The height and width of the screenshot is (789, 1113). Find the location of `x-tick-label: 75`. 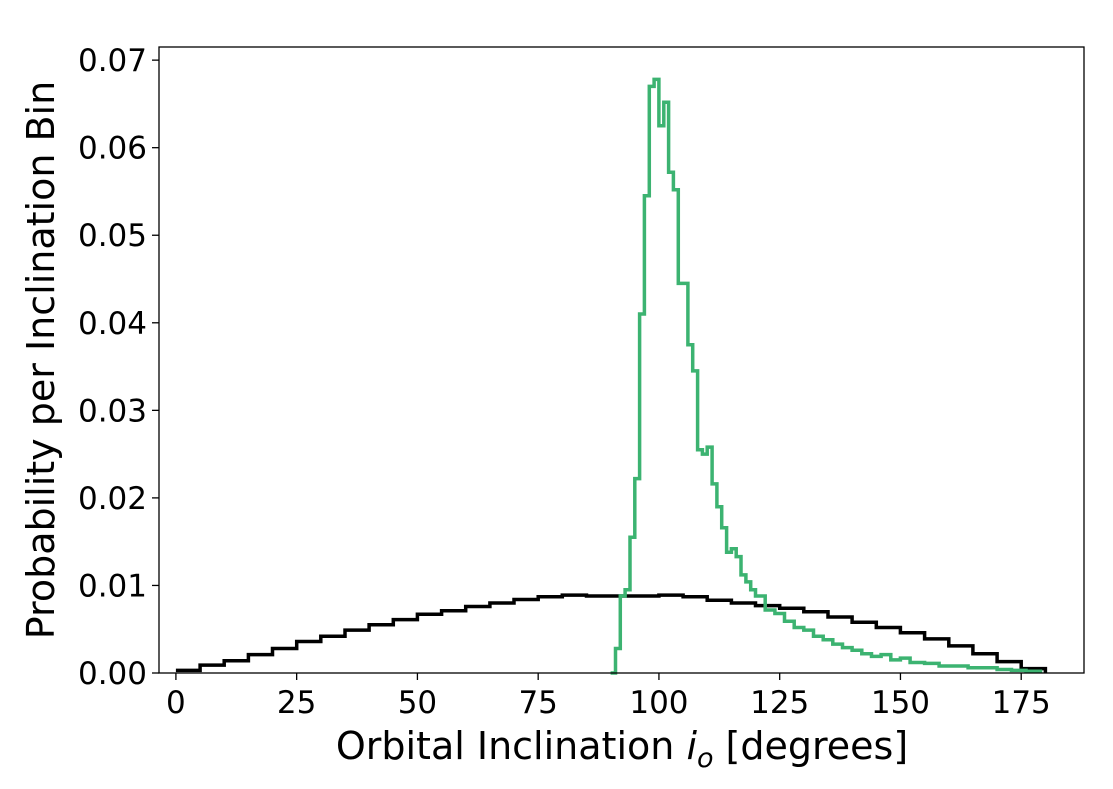

x-tick-label: 75 is located at coordinates (537, 703).